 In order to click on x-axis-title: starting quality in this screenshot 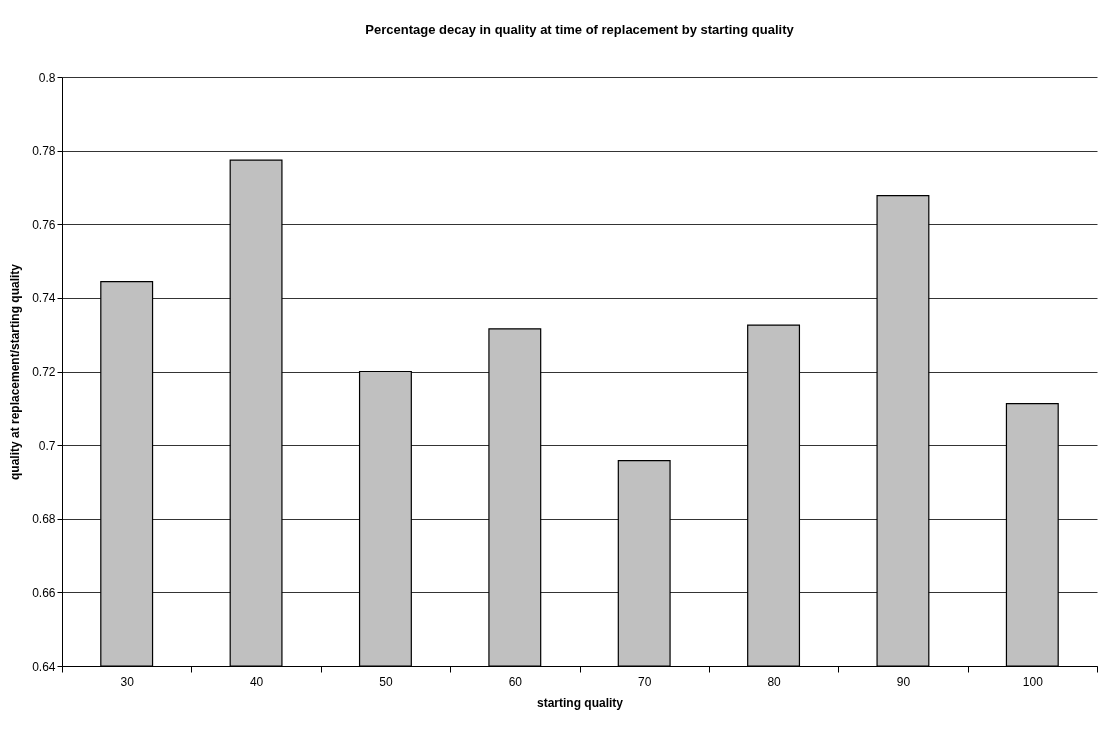, I will do `click(580, 702)`.